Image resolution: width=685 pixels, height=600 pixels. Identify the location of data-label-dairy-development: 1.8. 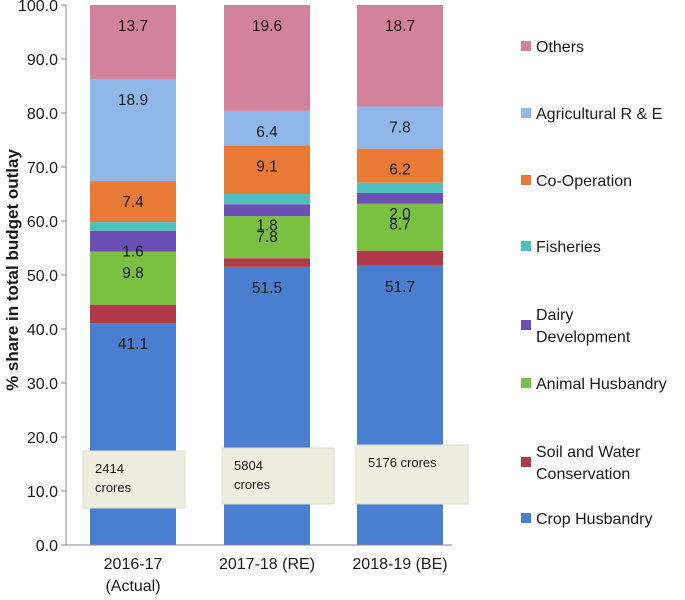
(267, 225).